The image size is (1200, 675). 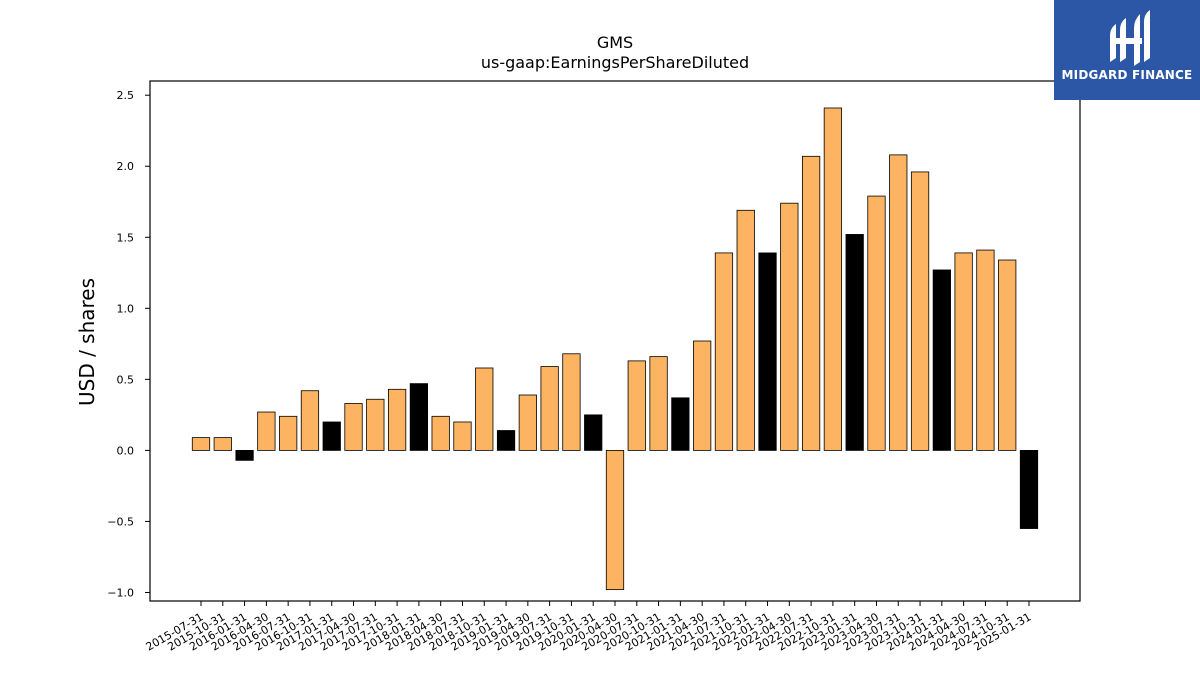 I want to click on logo-text: MIDGARD FINANCE, so click(x=1127, y=75).